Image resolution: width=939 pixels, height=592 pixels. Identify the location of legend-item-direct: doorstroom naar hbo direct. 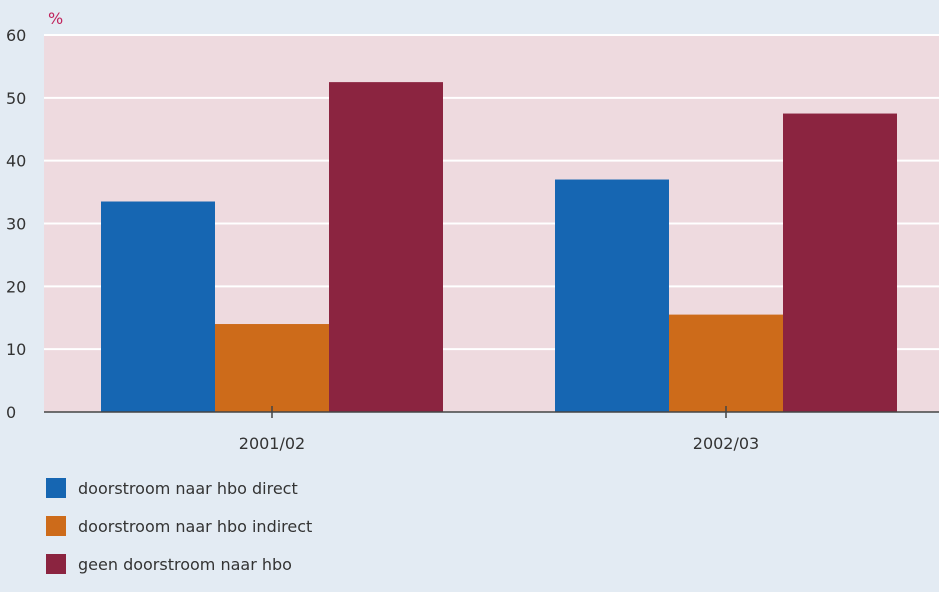
(179, 488).